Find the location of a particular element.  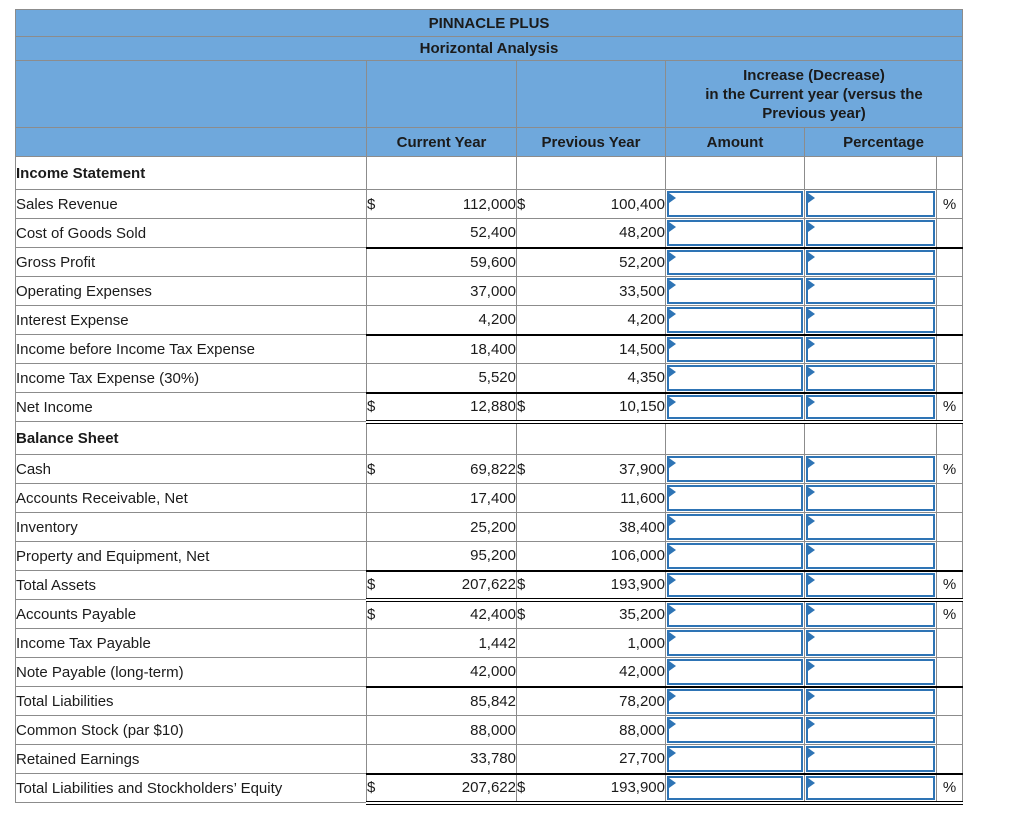

table-row: Retained Earnings 33,780 27,700 is located at coordinates (489, 759).